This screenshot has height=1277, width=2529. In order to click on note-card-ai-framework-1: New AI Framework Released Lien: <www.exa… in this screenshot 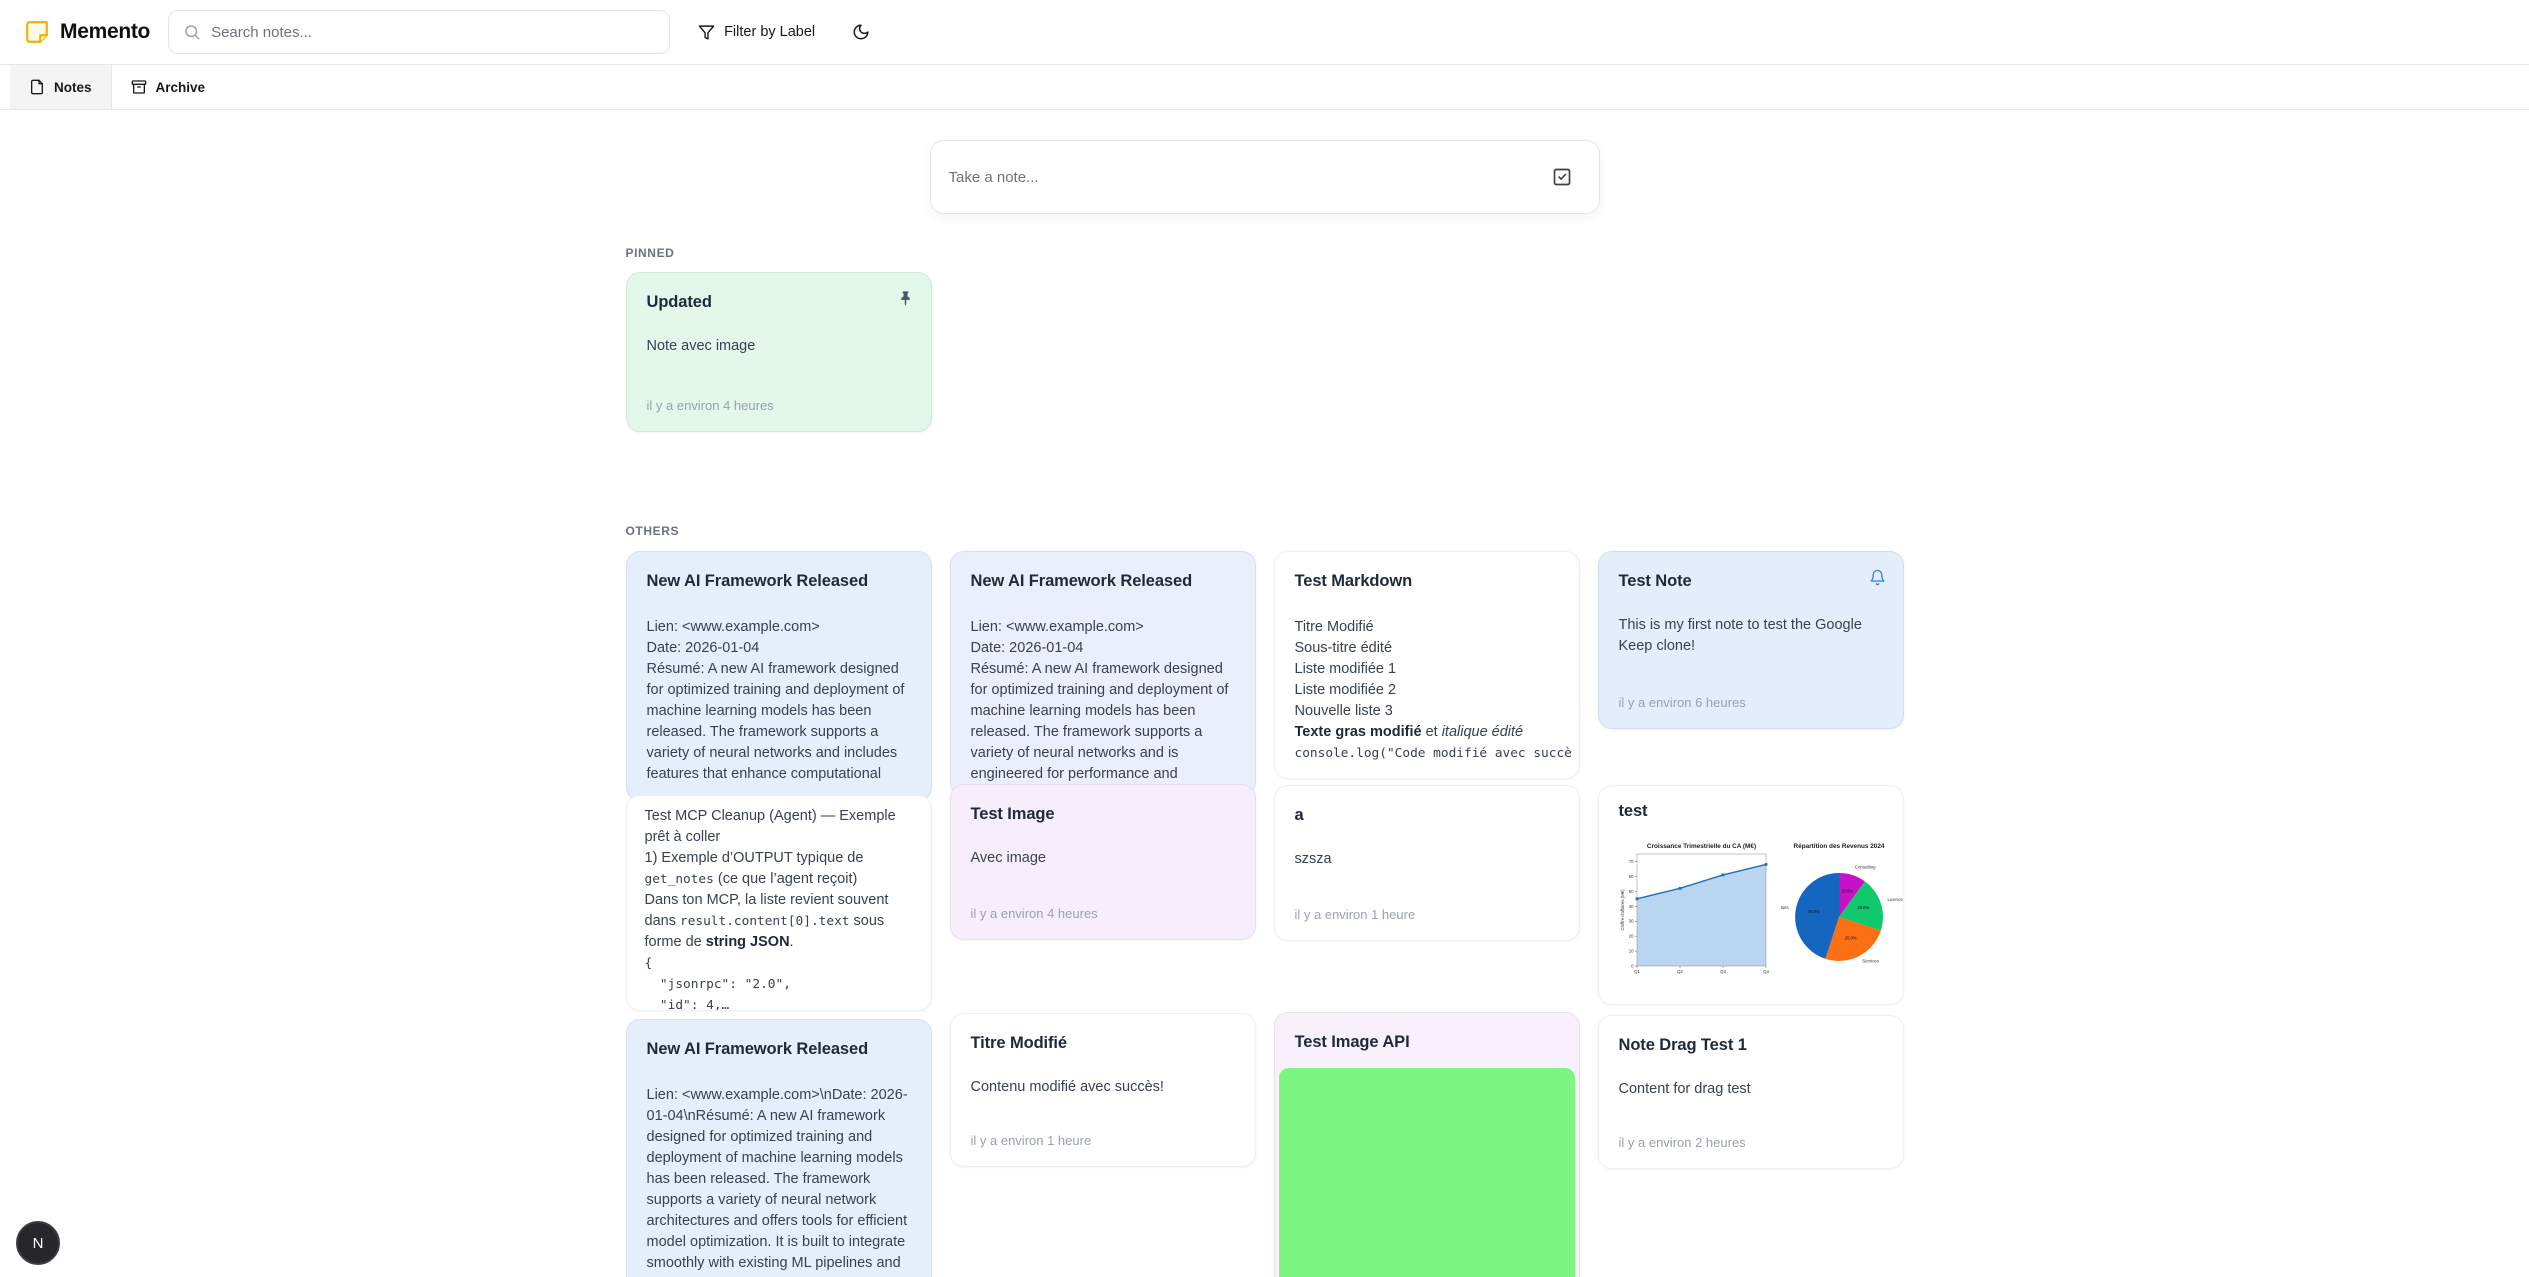, I will do `click(778, 676)`.